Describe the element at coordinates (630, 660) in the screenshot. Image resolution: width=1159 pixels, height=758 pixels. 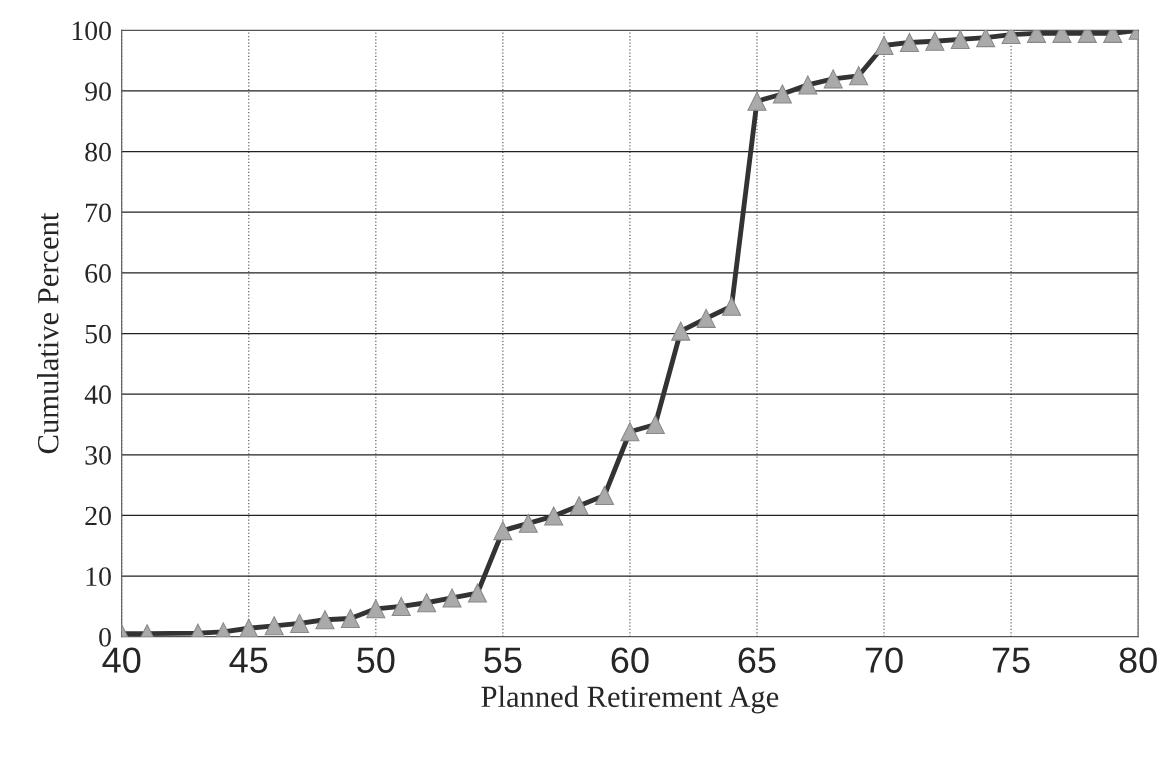
I see `x-tick-label: 60` at that location.